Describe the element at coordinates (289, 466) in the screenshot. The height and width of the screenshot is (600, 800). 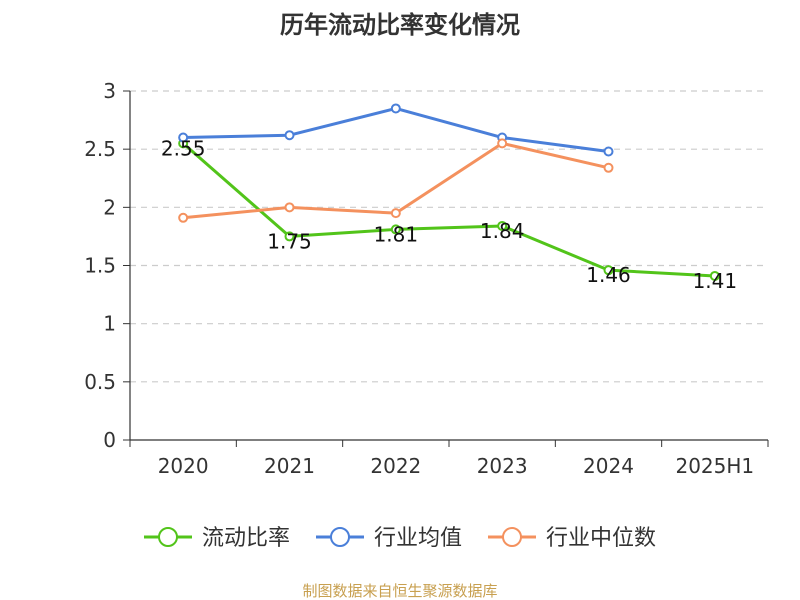
I see `x-tick-label: 2021` at that location.